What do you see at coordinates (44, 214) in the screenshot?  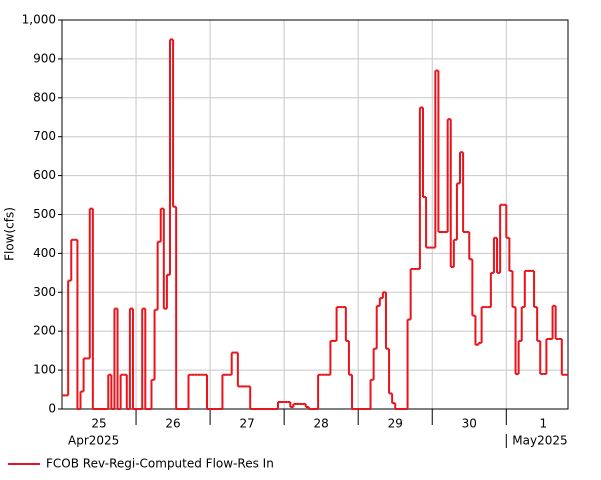 I see `y-tick-label: 500` at bounding box center [44, 214].